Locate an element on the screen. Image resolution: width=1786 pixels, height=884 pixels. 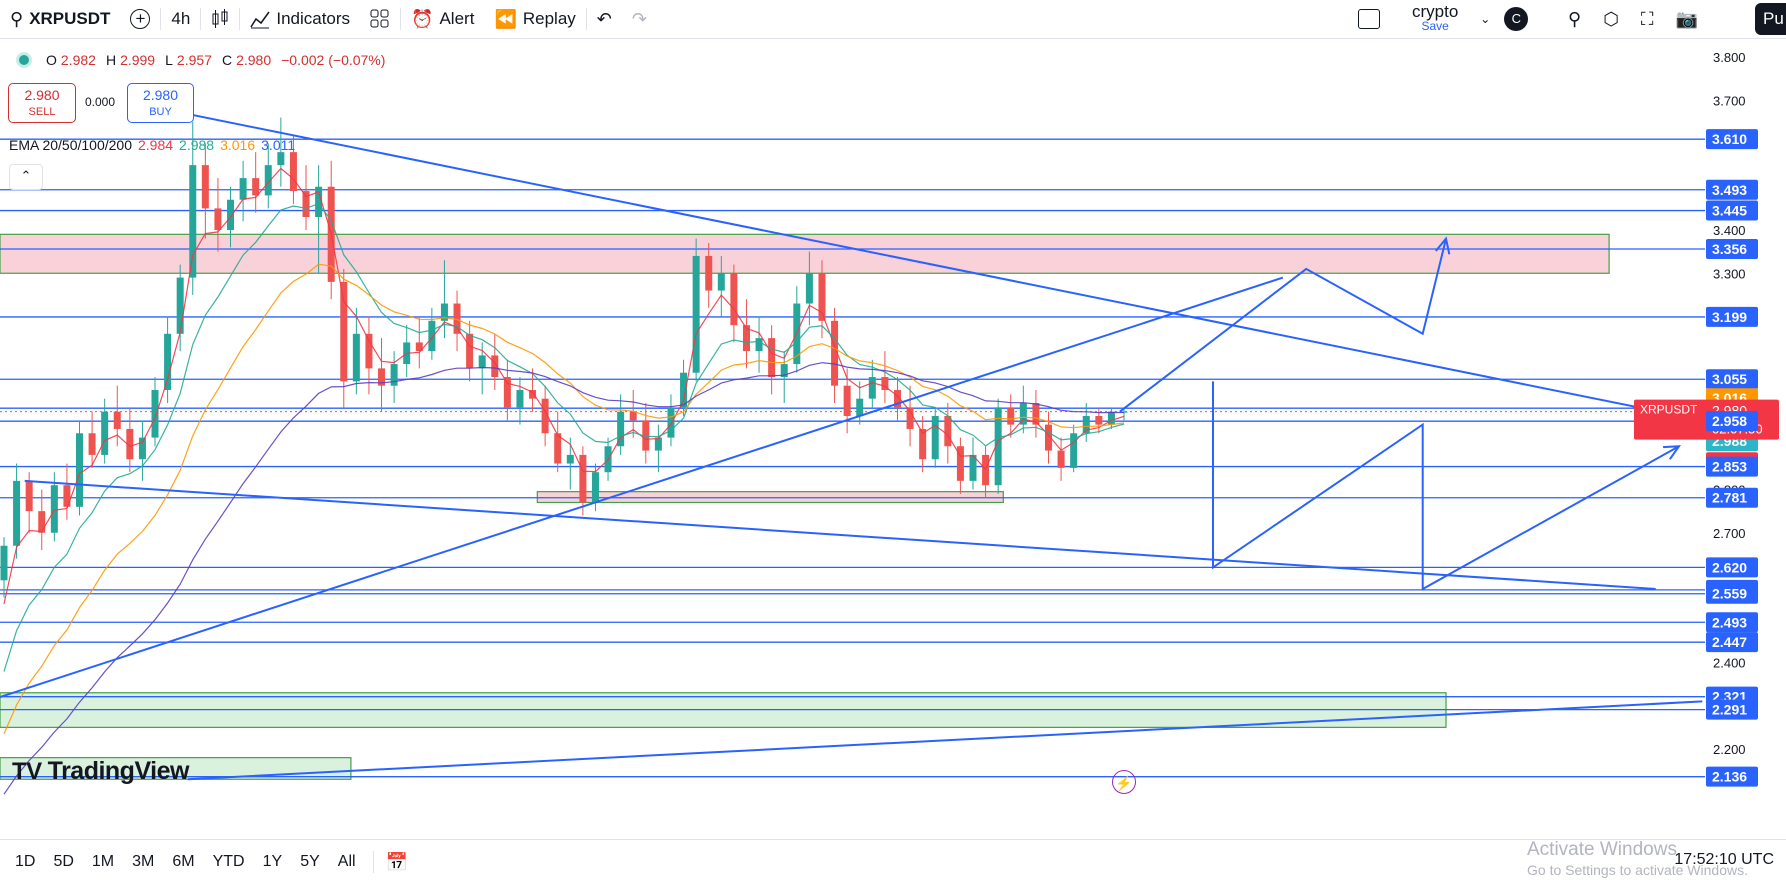
watermark-subtitle: Go to Settings to activate Windows. is located at coordinates (1637, 870).